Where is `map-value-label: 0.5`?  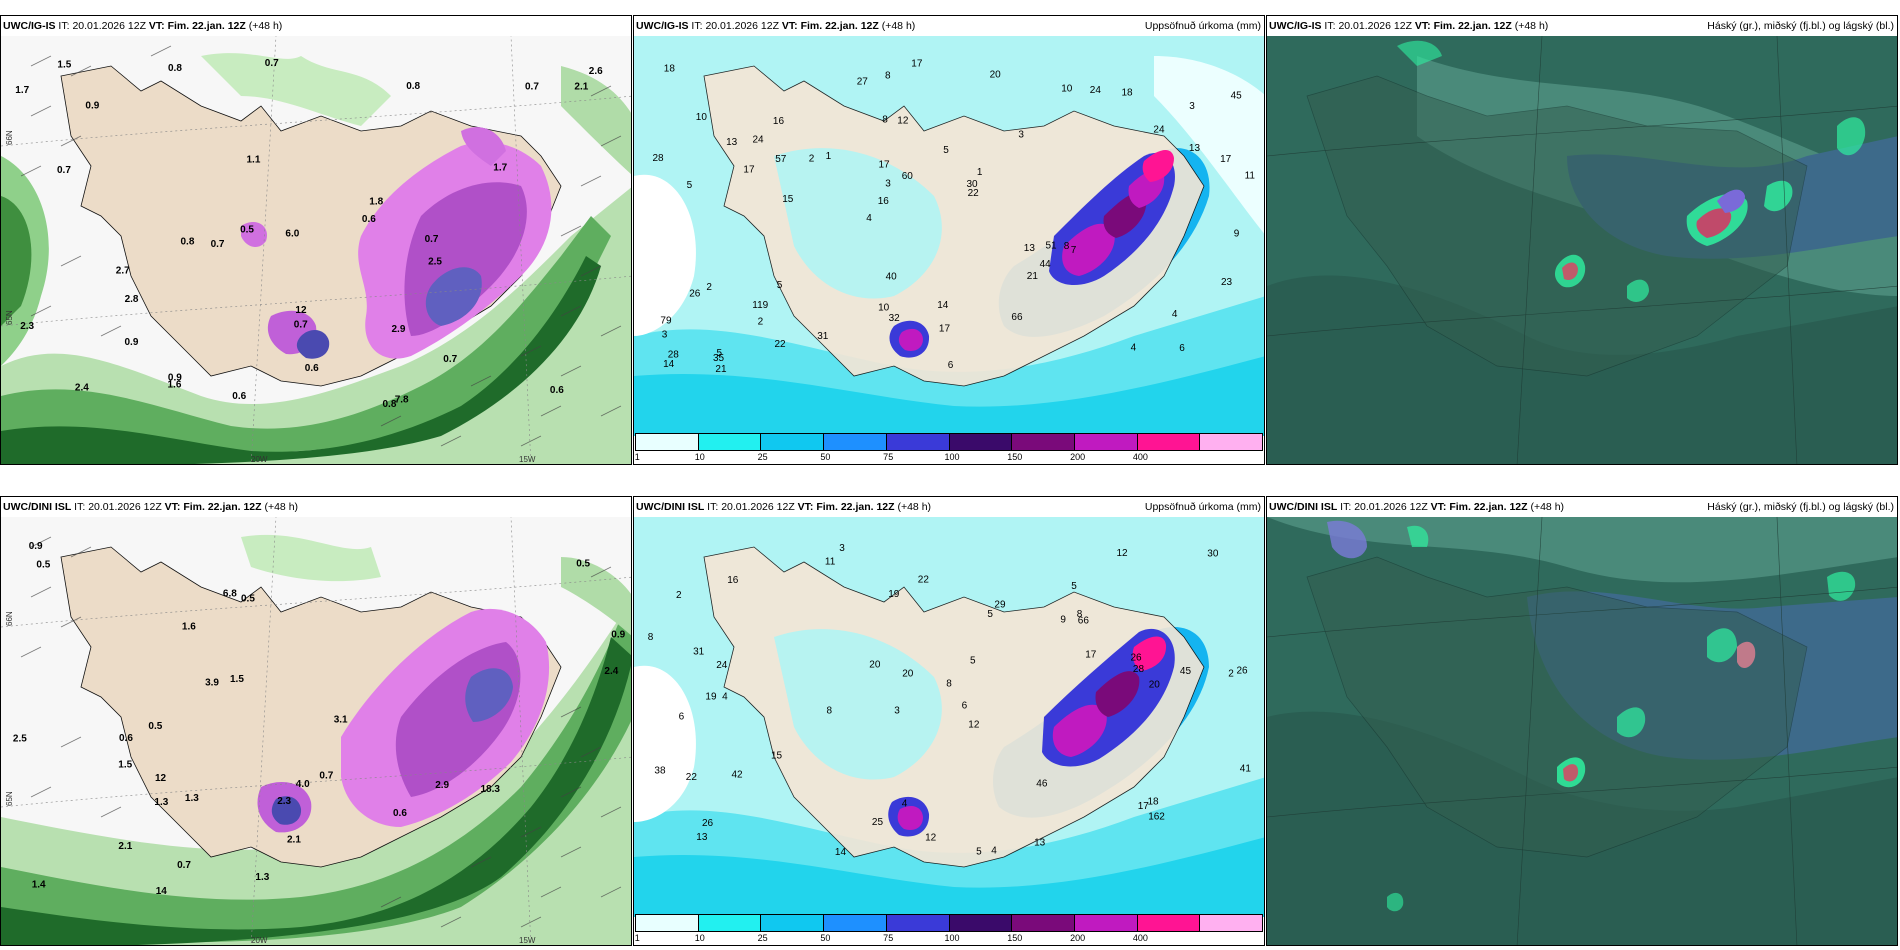 map-value-label: 0.5 is located at coordinates (248, 598).